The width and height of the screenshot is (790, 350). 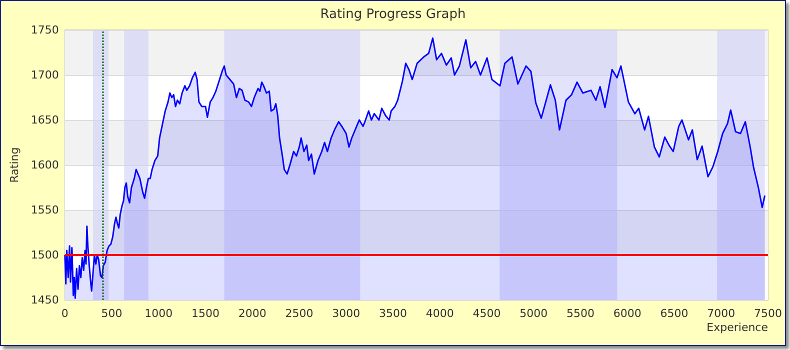 I want to click on x-tick-label: 3000, so click(x=346, y=313).